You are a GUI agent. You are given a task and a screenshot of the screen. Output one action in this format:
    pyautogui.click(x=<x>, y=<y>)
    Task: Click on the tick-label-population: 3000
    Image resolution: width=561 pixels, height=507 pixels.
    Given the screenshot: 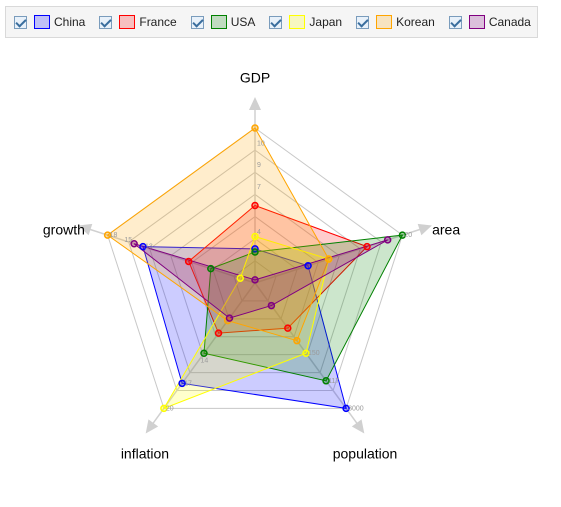 What is the action you would take?
    pyautogui.click(x=356, y=408)
    